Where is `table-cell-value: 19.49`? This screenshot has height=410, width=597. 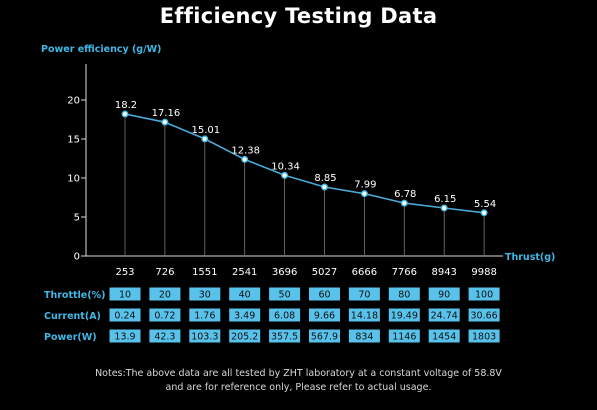
table-cell-value: 19.49 is located at coordinates (404, 316).